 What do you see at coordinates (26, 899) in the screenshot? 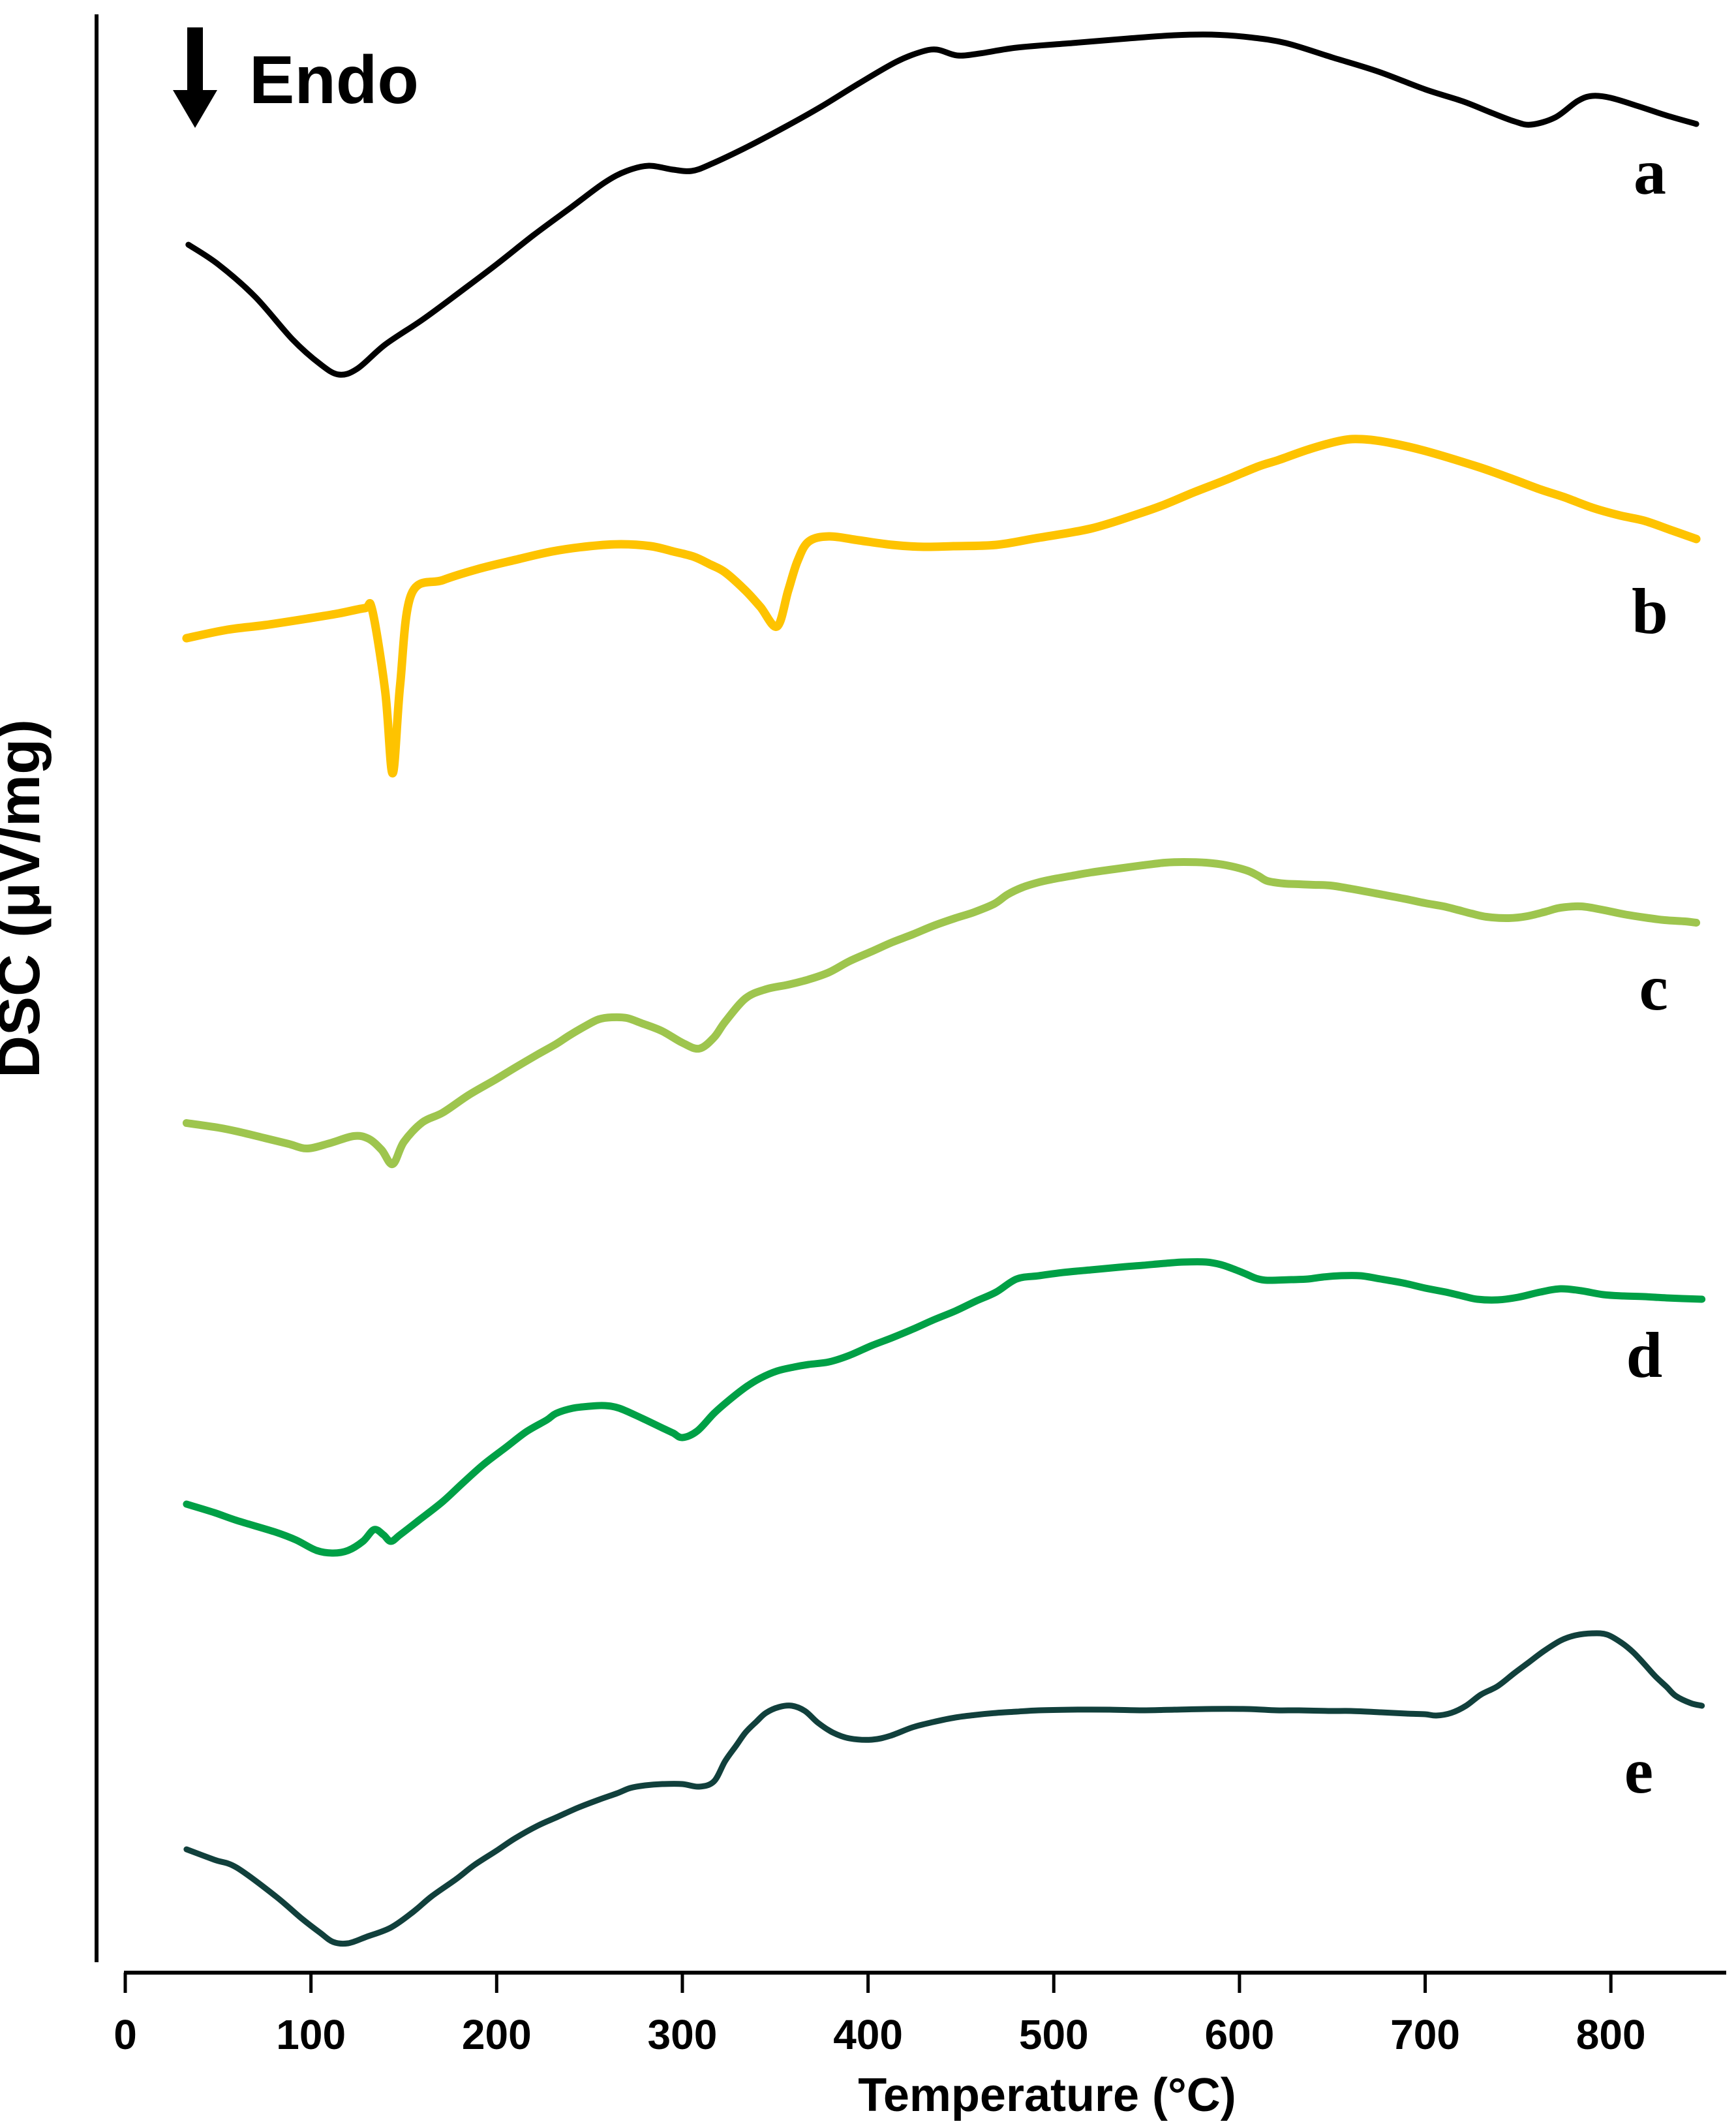
I see `y-axis-title: DSC (μV/mg)` at bounding box center [26, 899].